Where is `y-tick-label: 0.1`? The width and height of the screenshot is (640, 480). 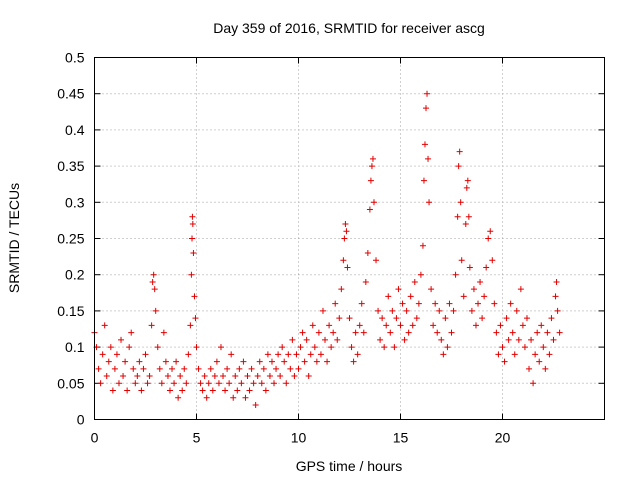 y-tick-label: 0.1 is located at coordinates (75, 347).